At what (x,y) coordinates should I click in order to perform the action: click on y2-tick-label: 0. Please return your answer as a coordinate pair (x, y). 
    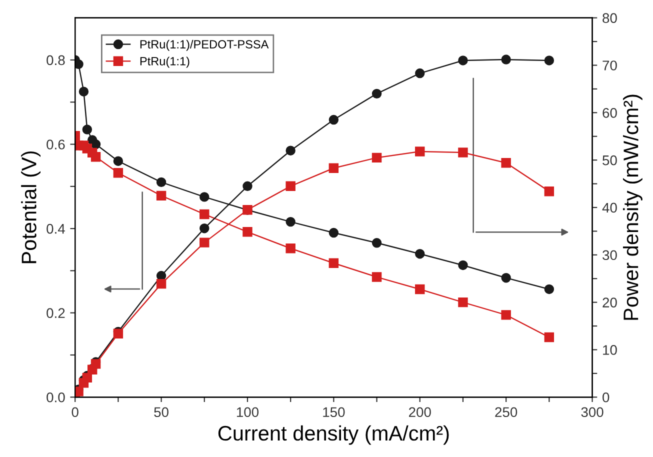
    Looking at the image, I should click on (606, 397).